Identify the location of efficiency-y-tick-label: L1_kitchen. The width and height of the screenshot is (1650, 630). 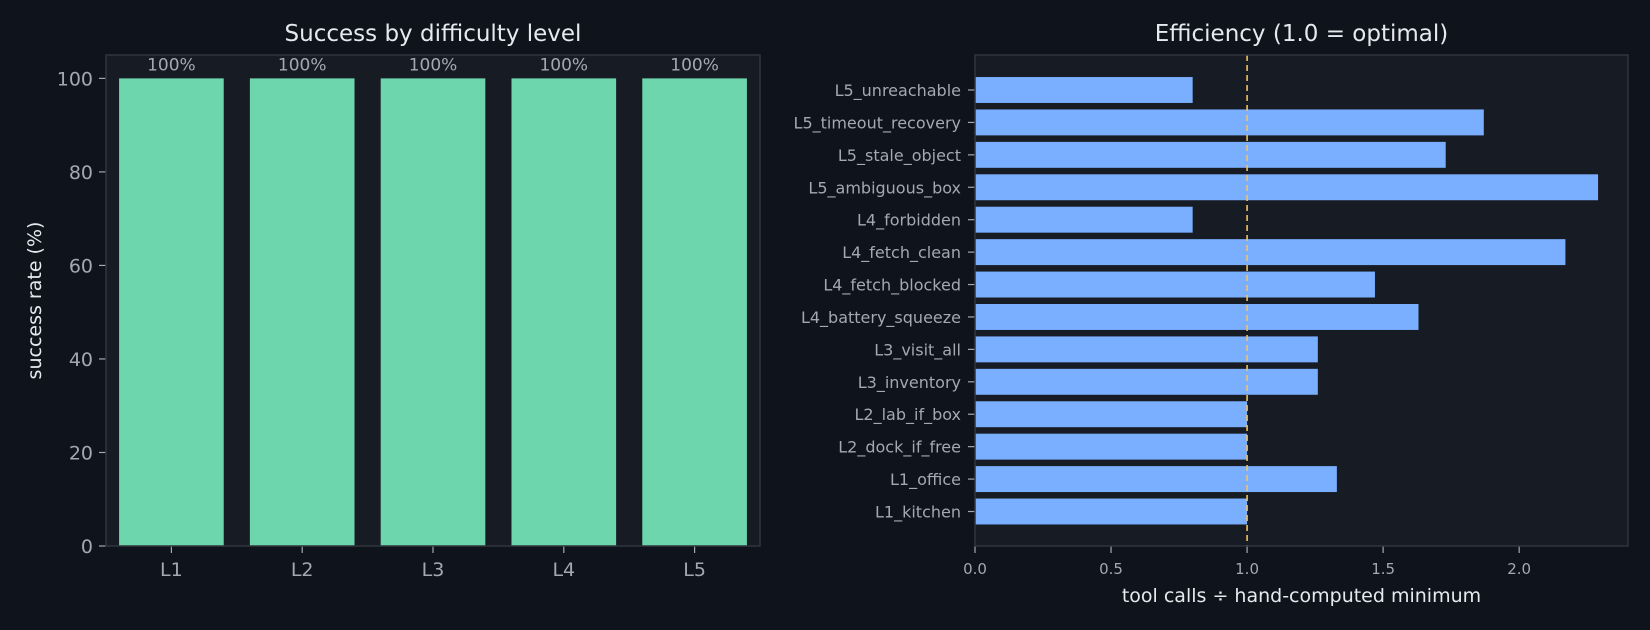
(918, 513).